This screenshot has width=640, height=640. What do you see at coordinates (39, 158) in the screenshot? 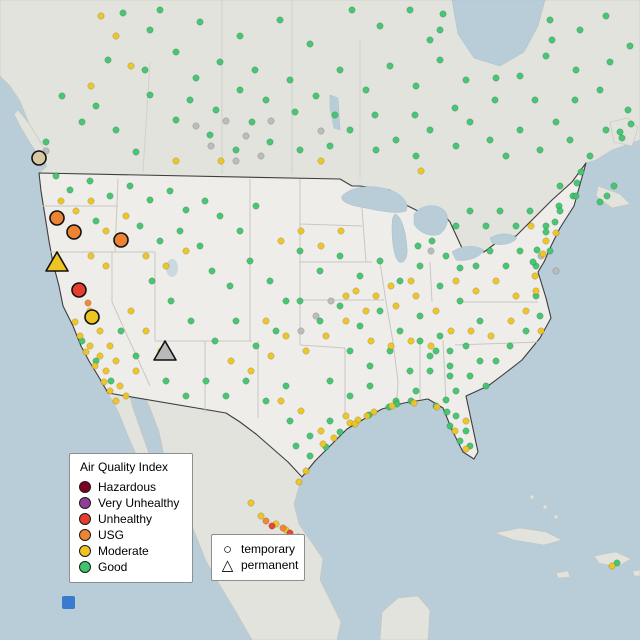
I see `station-circle-beige` at bounding box center [39, 158].